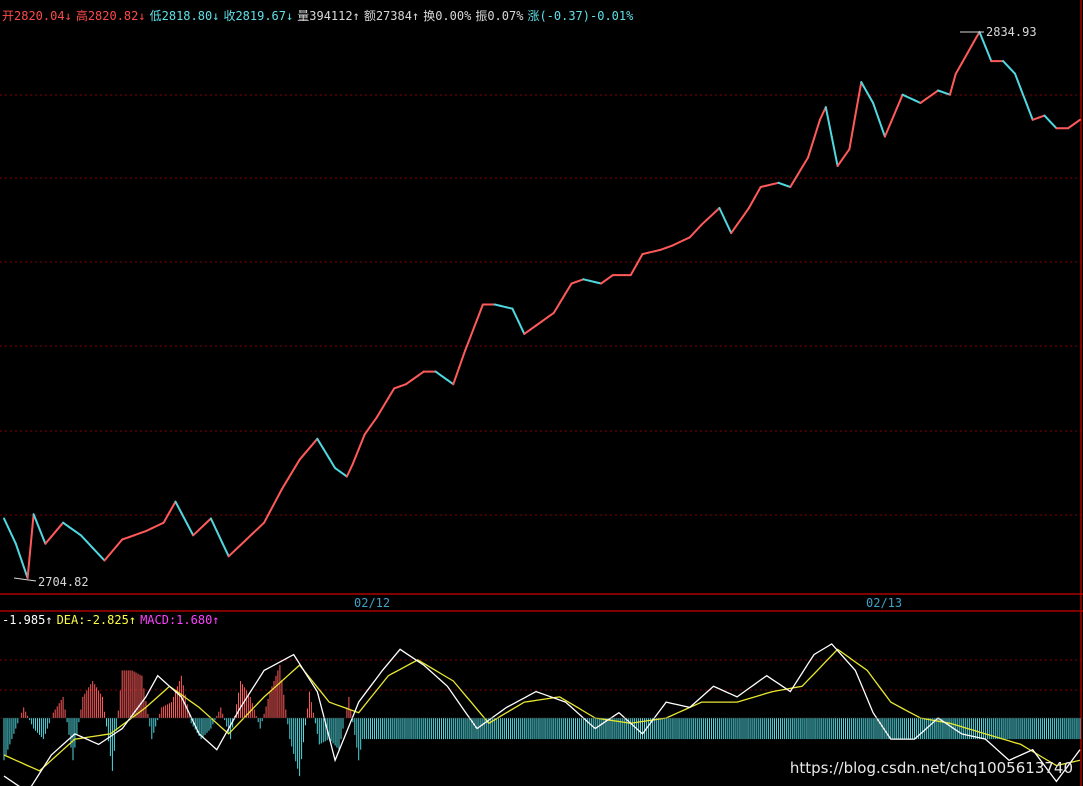  Describe the element at coordinates (931, 768) in the screenshot. I see `watermark: https://blog.csdn.net/chq1005613740` at that location.